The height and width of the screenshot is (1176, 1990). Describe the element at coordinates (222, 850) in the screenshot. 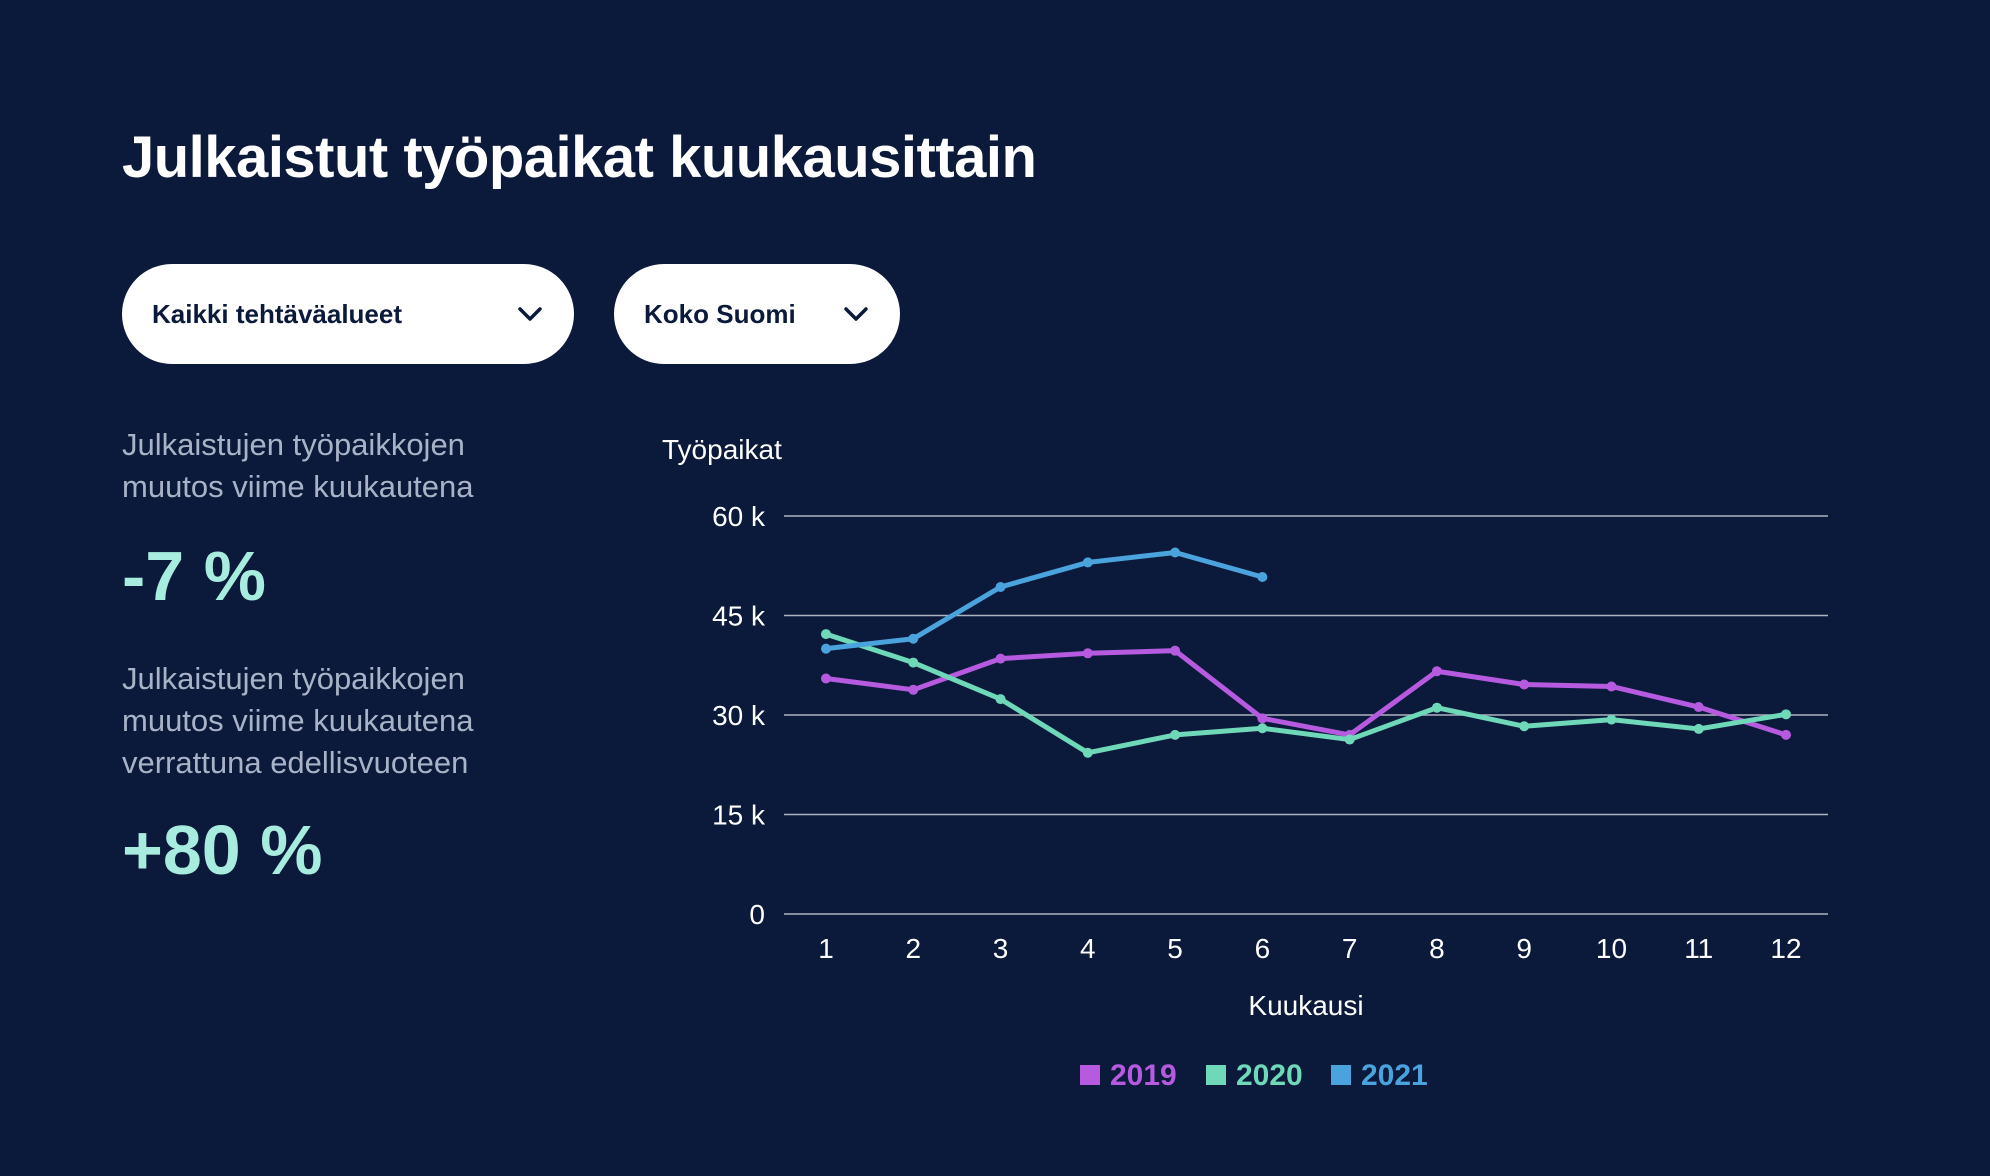

I see `yearly-change-value: +80 %` at that location.